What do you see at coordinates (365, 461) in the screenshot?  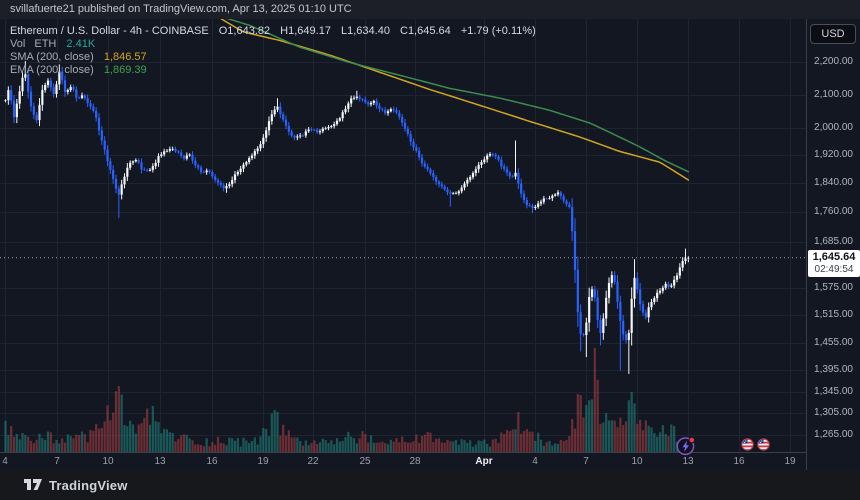 I see `time-tick-label: 25` at bounding box center [365, 461].